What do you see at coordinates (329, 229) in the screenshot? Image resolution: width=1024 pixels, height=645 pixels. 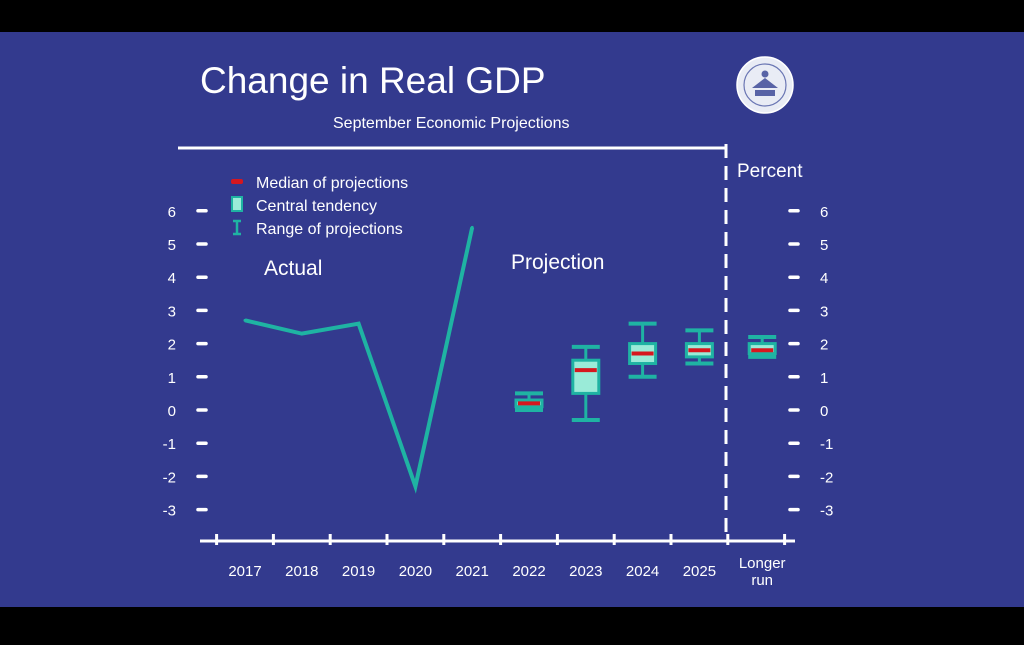 I see `legend-label: Range of projections` at bounding box center [329, 229].